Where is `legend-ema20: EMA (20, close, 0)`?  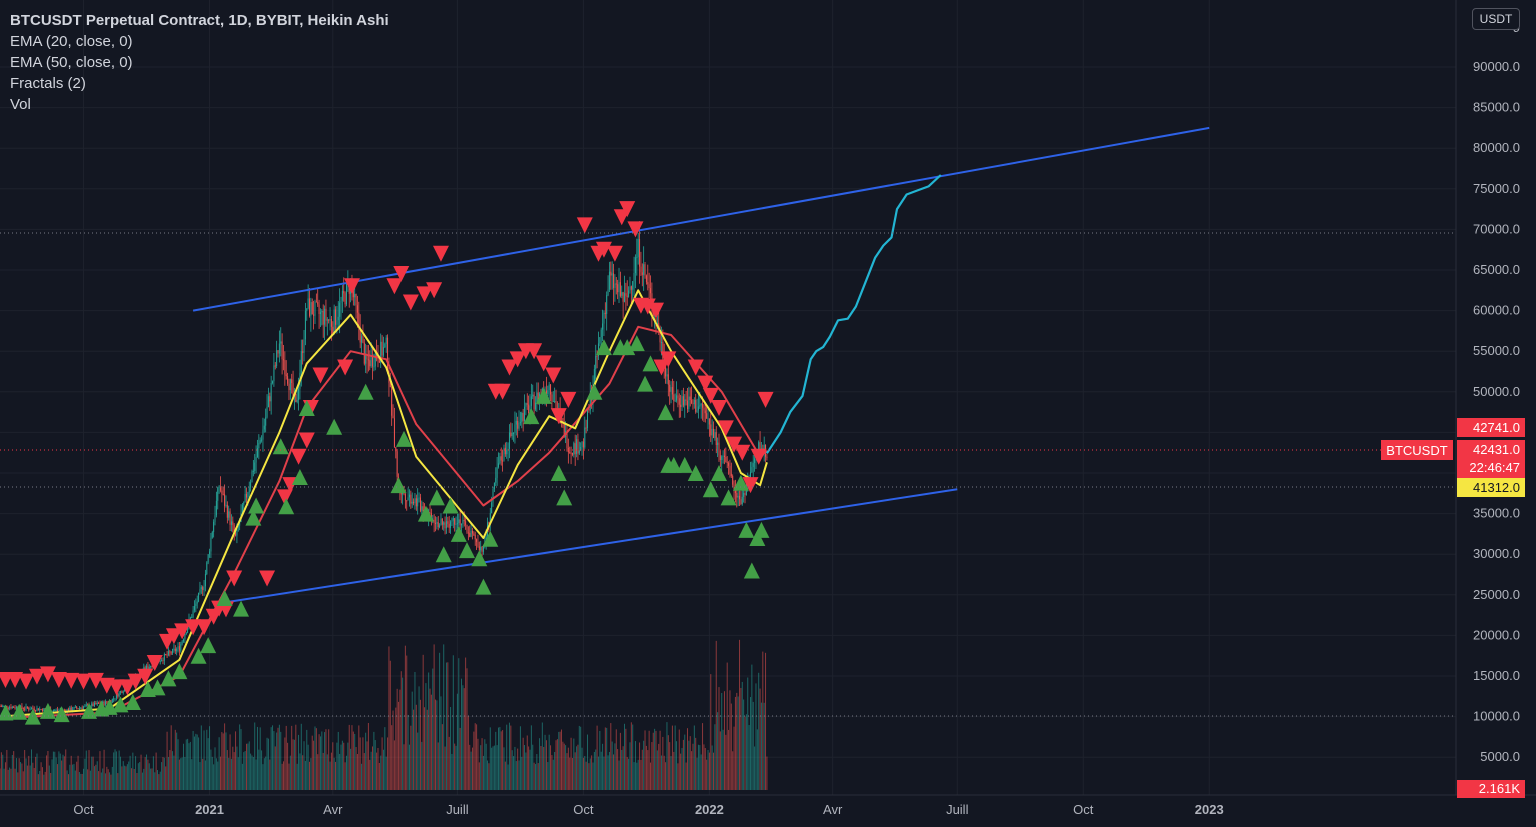
legend-ema20: EMA (20, close, 0) is located at coordinates (71, 41).